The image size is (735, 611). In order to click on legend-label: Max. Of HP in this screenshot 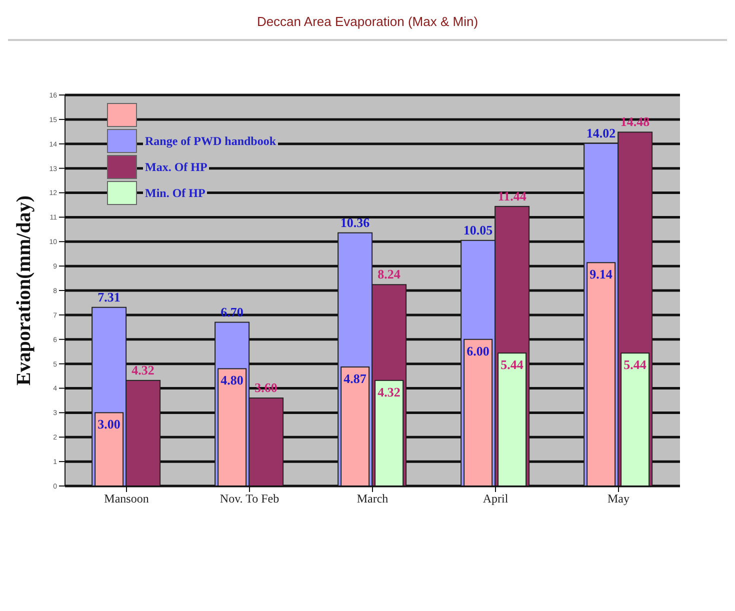, I will do `click(176, 167)`.